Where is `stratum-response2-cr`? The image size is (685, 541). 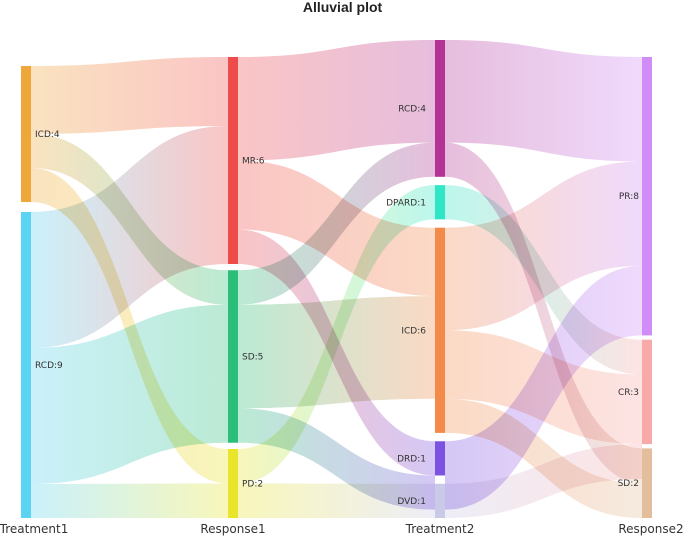
stratum-response2-cr is located at coordinates (647, 392).